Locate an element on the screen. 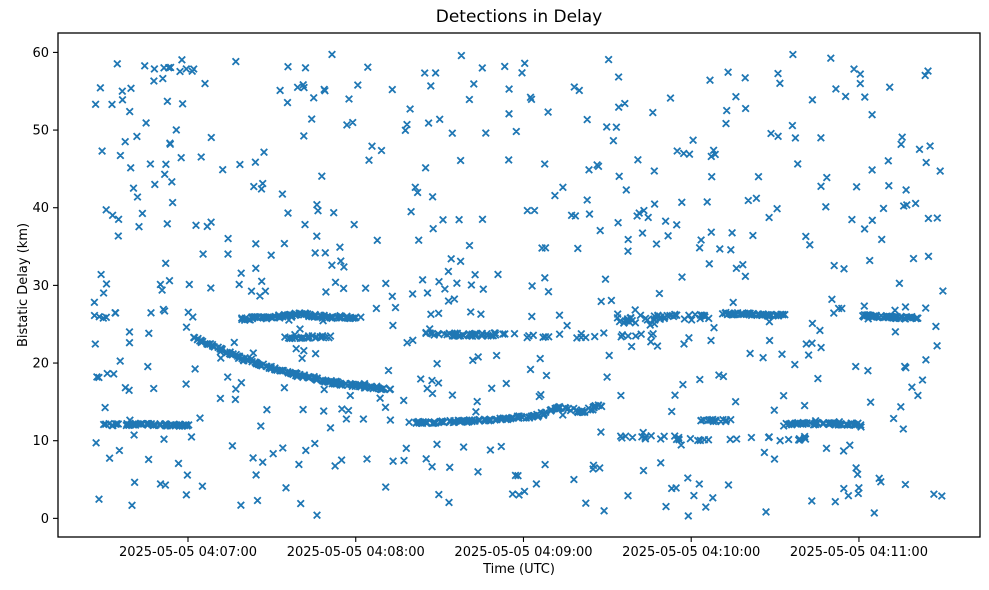 Image resolution: width=989 pixels, height=590 pixels. y-axis-label: Bistatic Delay (km) is located at coordinates (23, 285).